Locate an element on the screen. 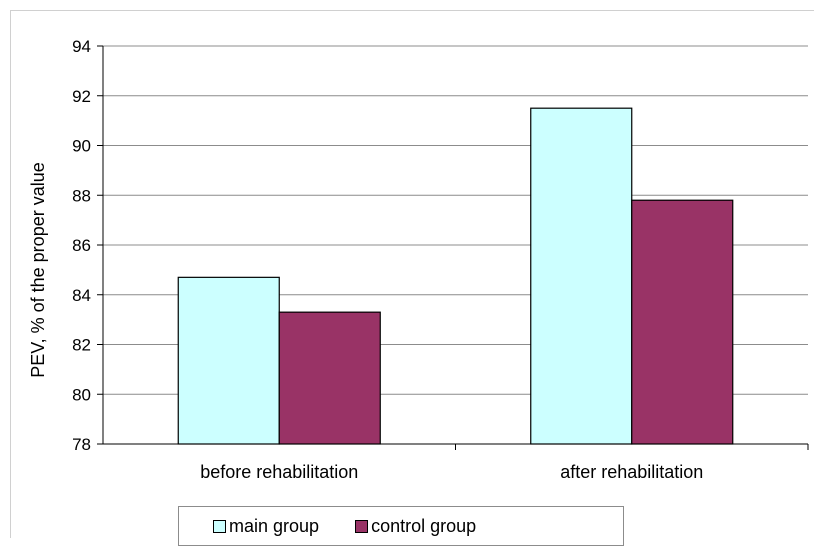 This screenshot has width=817, height=546. y-tick-label: 90 is located at coordinates (81, 146).